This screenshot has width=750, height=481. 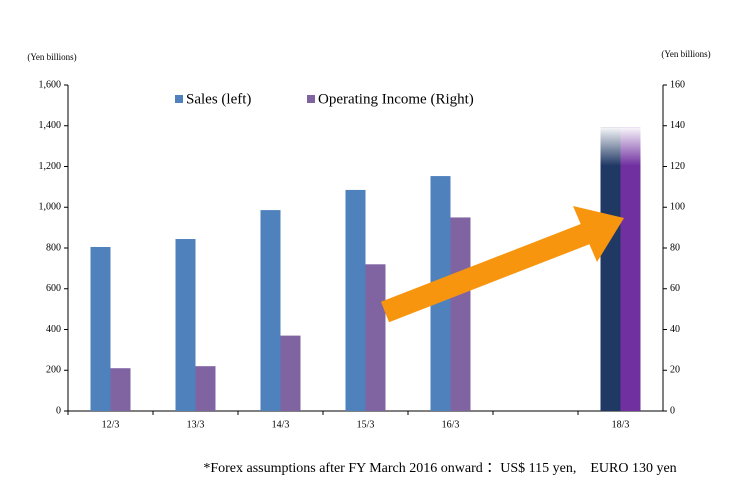 I want to click on y2-axis-label: (Yen billions), so click(x=685, y=54).